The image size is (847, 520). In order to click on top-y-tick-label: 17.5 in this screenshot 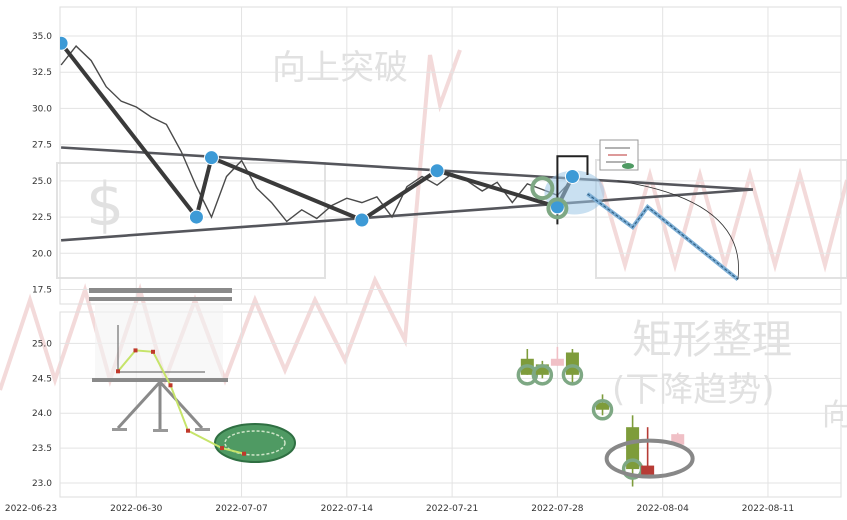, I will do `click(42, 291)`.